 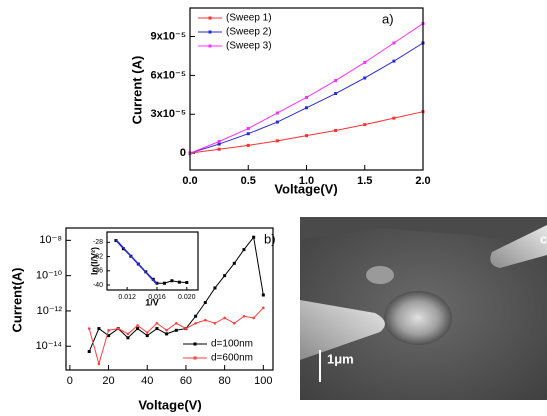 What do you see at coordinates (49, 346) in the screenshot?
I see `y-tick-label: 10⁻¹⁴` at bounding box center [49, 346].